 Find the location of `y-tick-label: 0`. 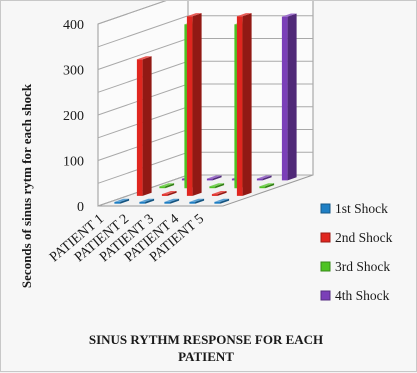

y-tick-label: 0 is located at coordinates (80, 207).